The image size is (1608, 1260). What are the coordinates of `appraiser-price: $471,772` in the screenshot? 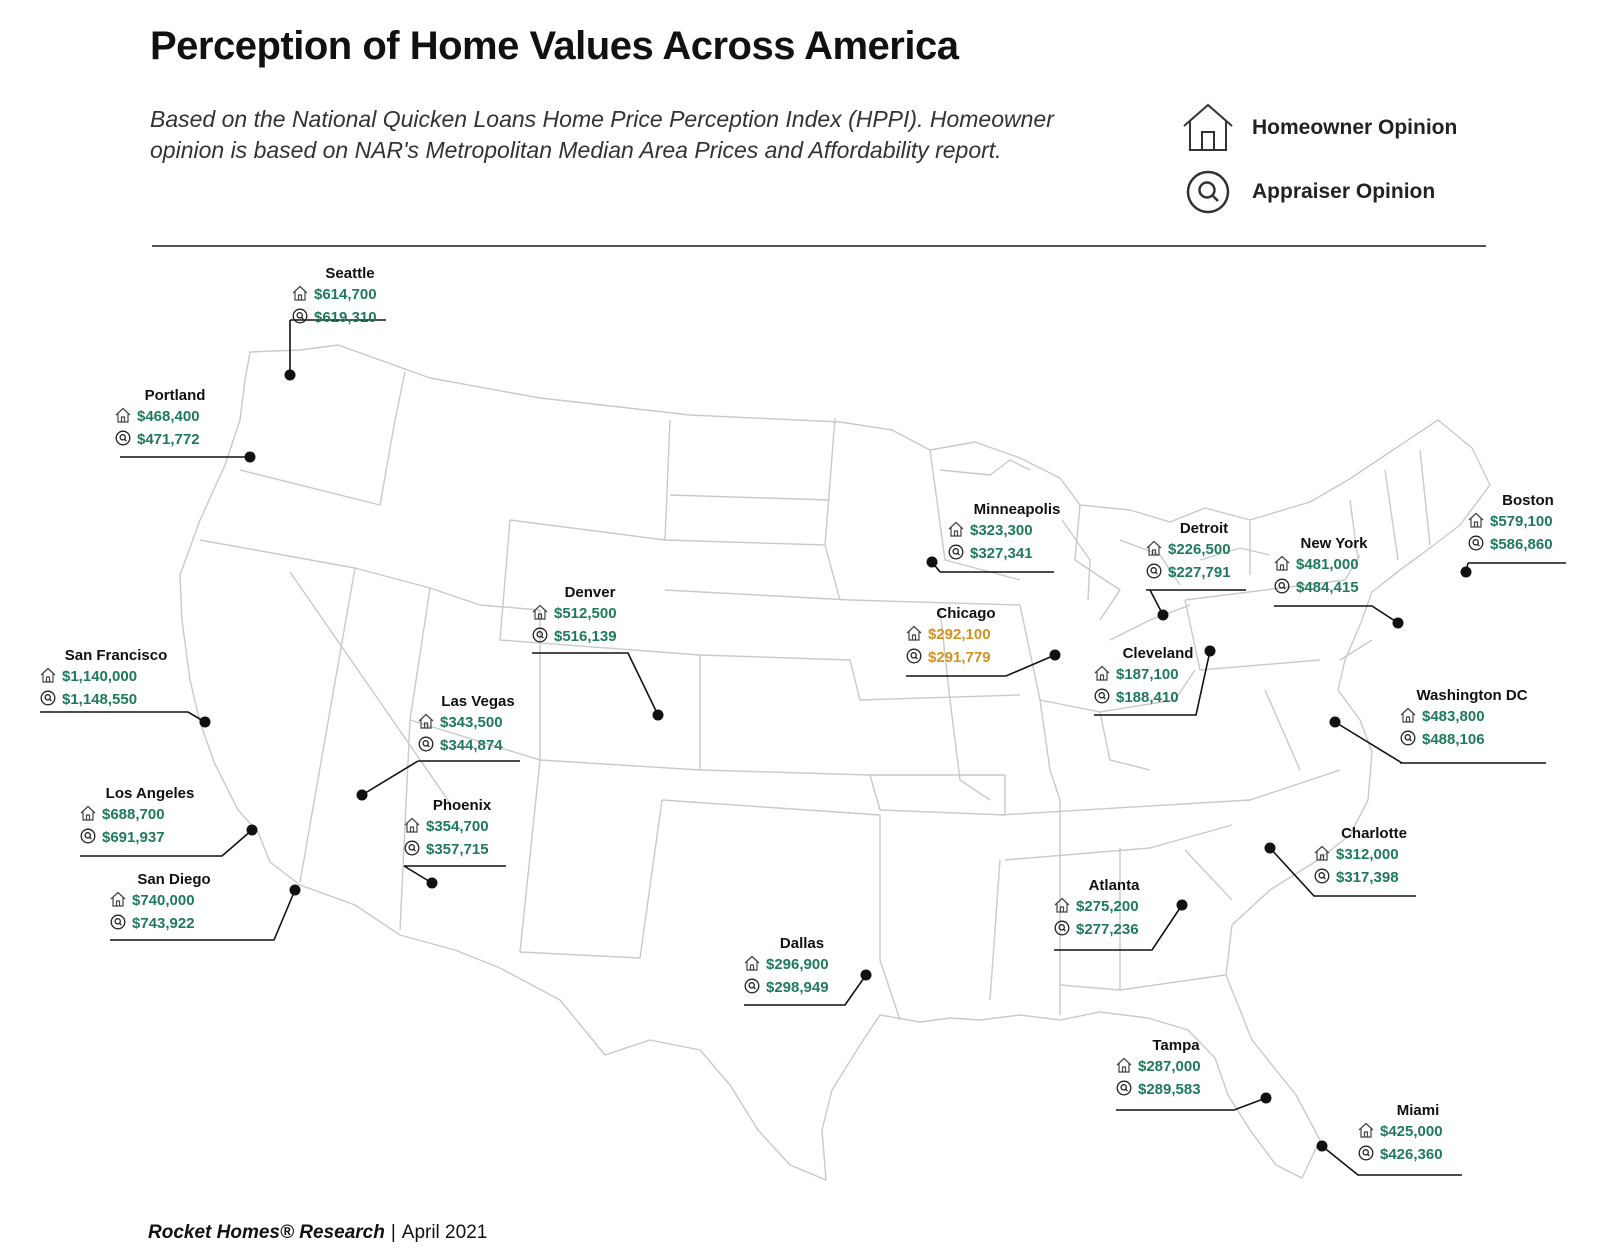 It's located at (168, 439).